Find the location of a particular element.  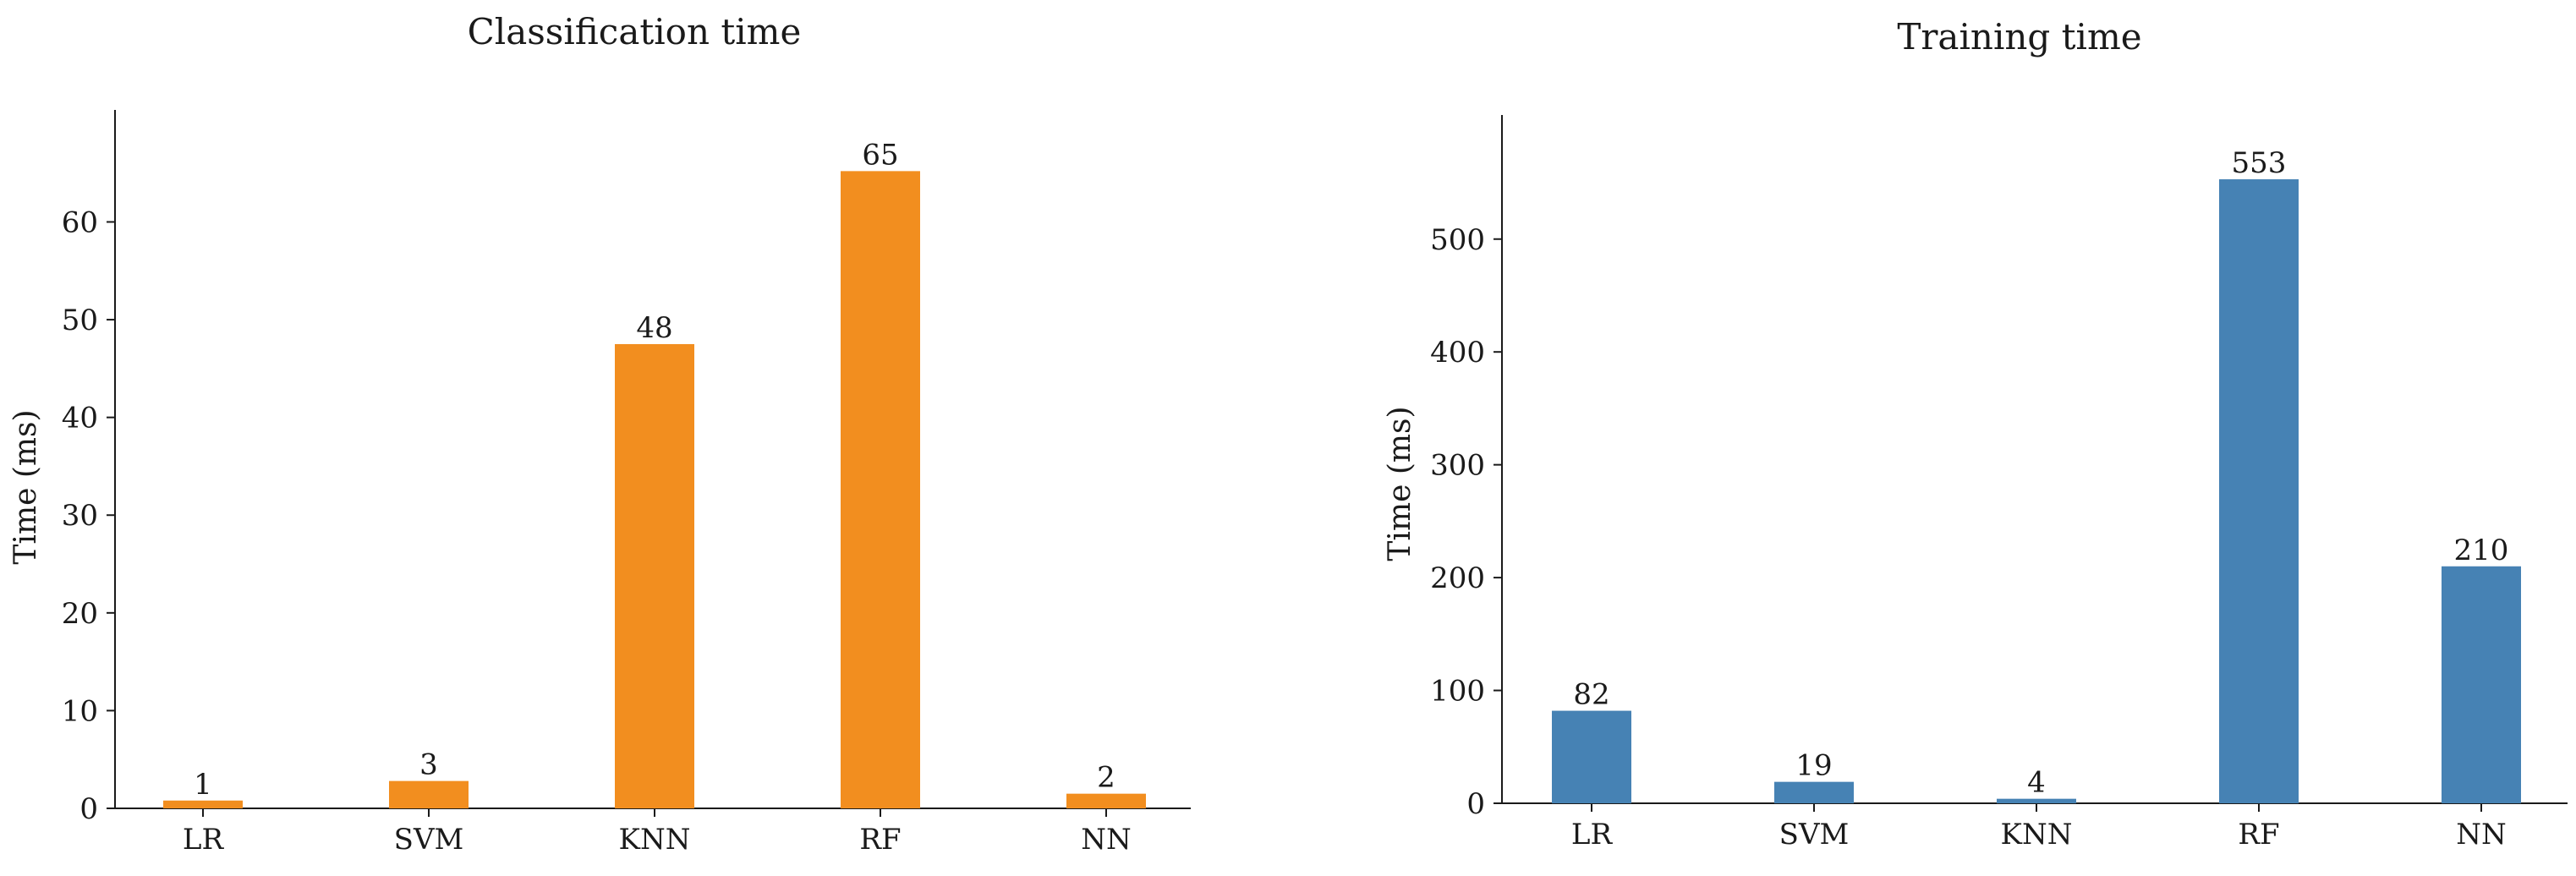

chart-title: Classification time is located at coordinates (635, 31).